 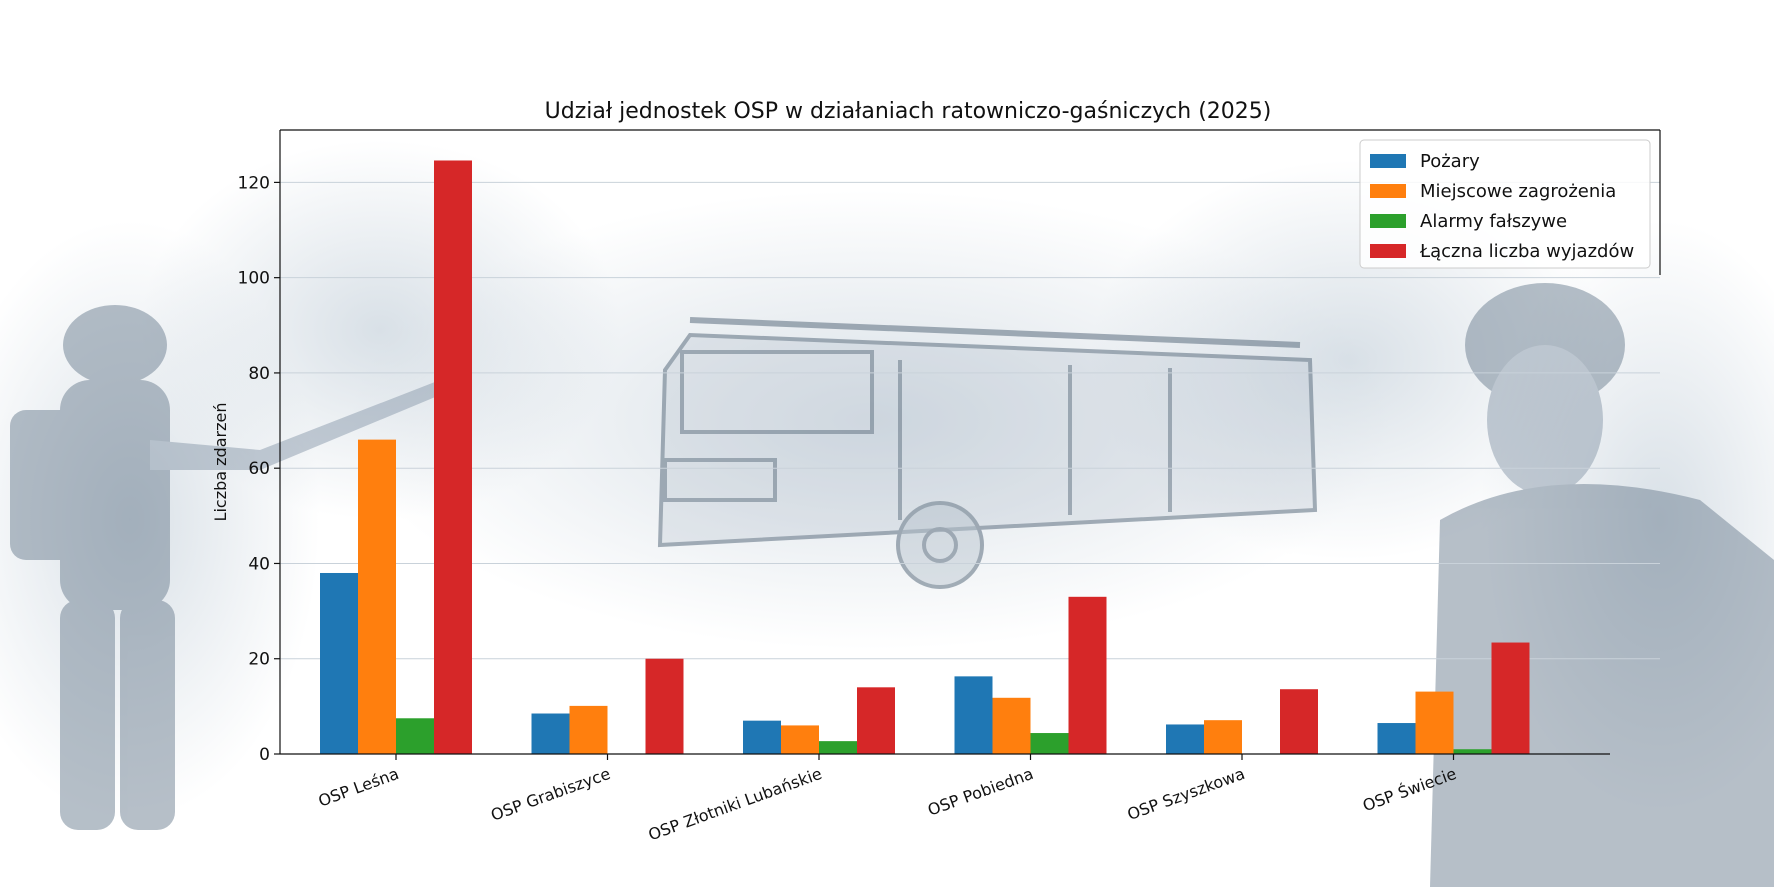 What do you see at coordinates (220, 462) in the screenshot?
I see `y-axis-label: Liczba zdarzeń` at bounding box center [220, 462].